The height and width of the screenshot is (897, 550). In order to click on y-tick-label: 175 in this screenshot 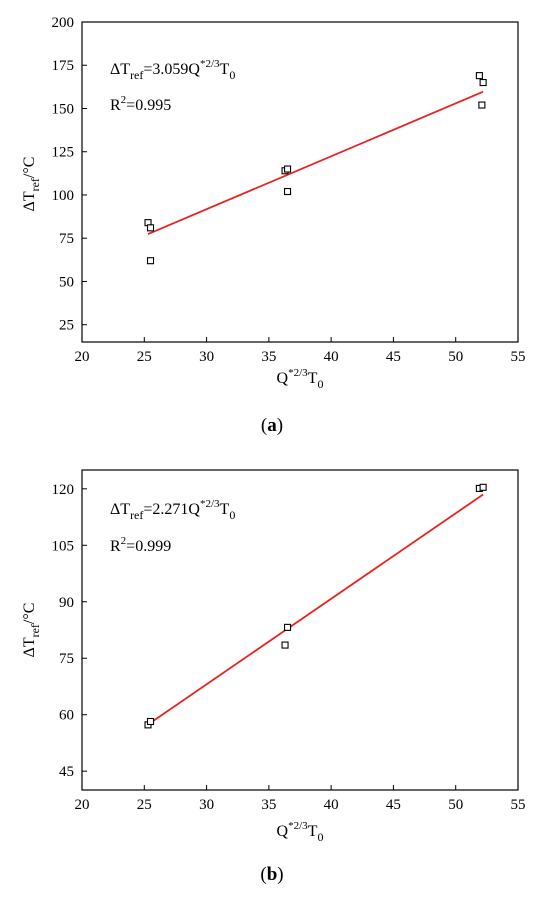, I will do `click(63, 66)`.